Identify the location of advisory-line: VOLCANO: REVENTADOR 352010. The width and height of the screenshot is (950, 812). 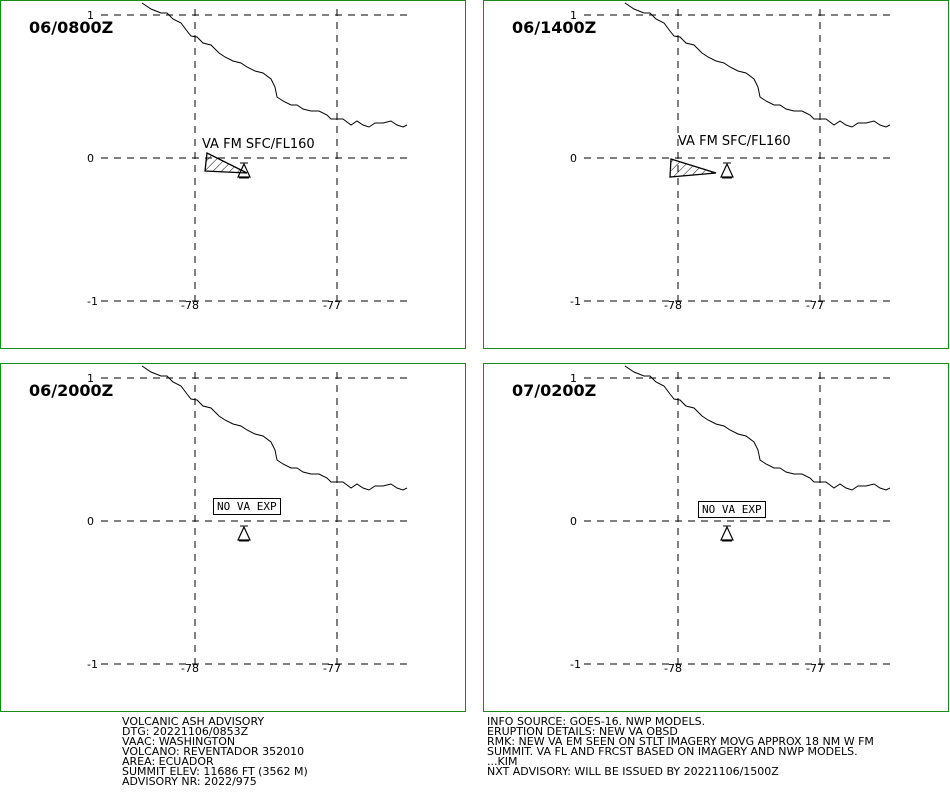
(213, 751).